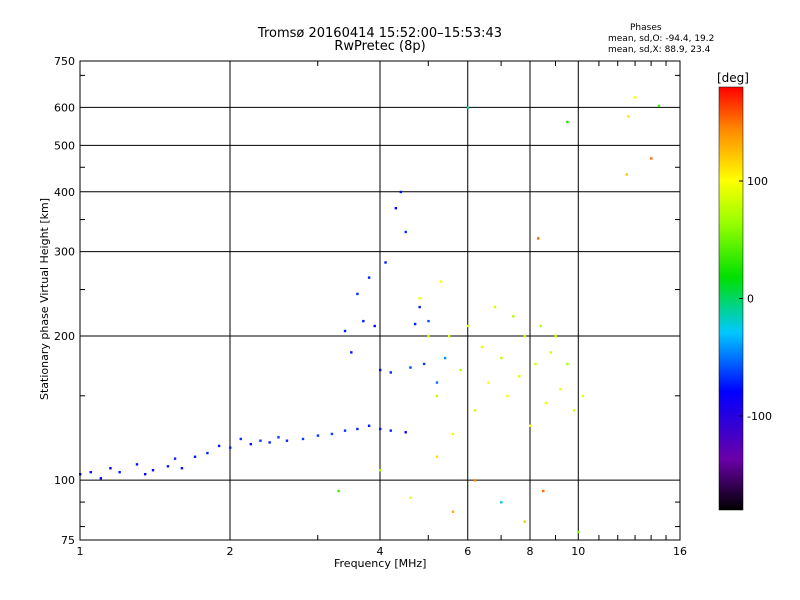 Image resolution: width=800 pixels, height=600 pixels. Describe the element at coordinates (230, 551) in the screenshot. I see `x-tick-label: 2` at that location.